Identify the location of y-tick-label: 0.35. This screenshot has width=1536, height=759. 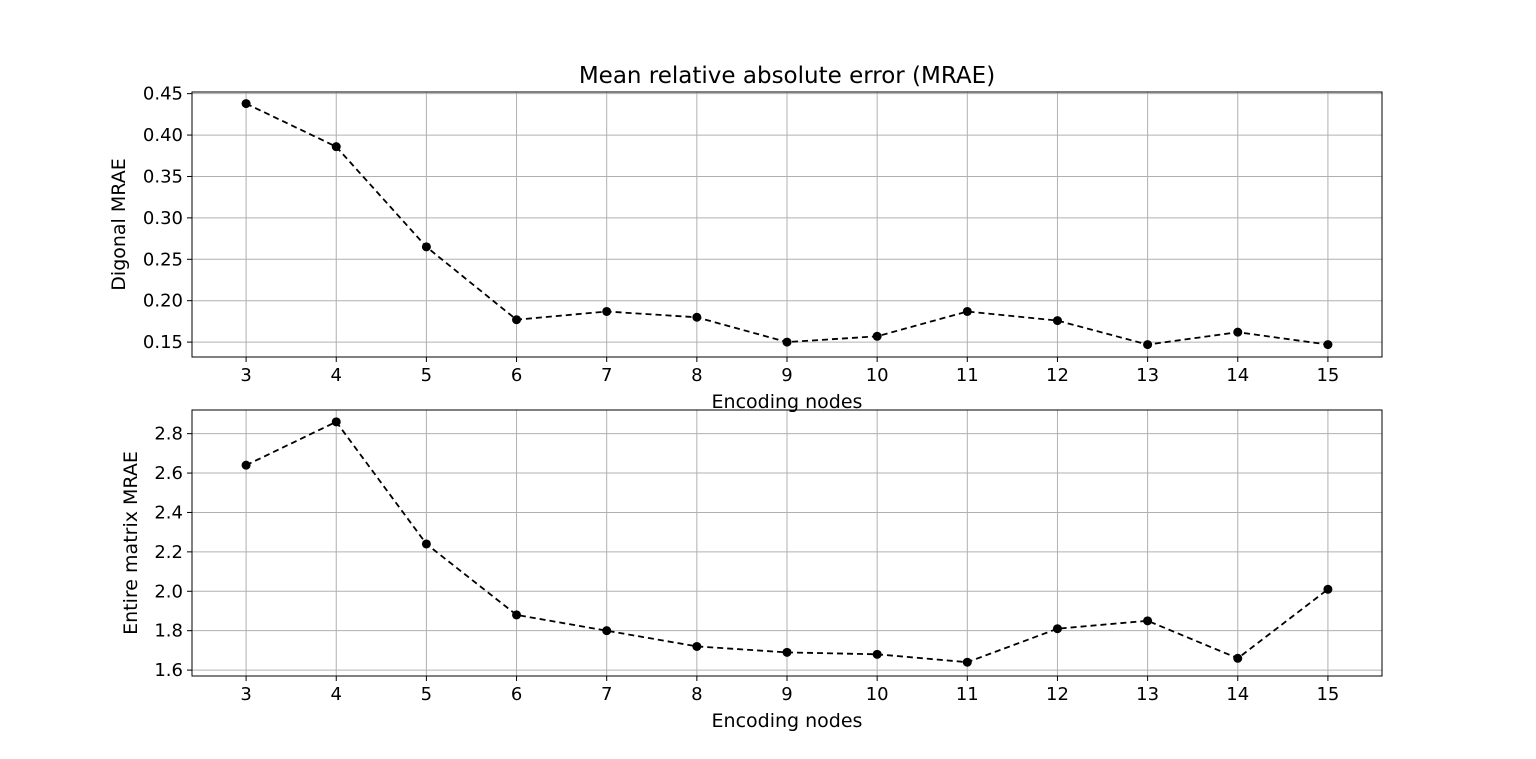
(163, 176).